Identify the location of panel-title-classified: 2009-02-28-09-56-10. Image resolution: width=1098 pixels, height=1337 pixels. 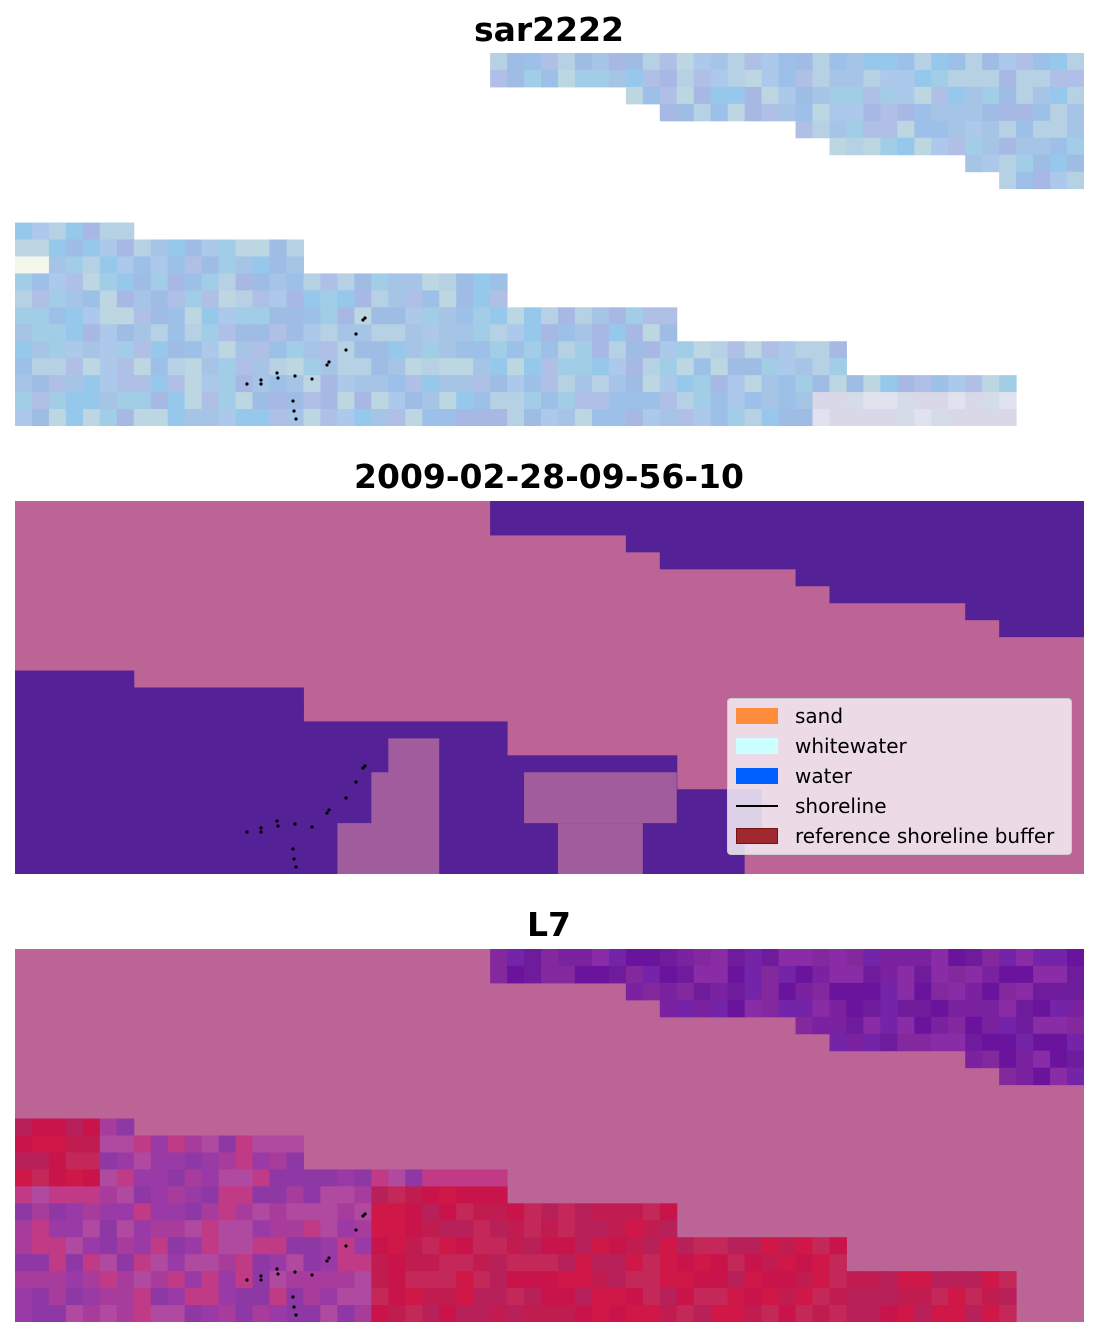
(549, 476).